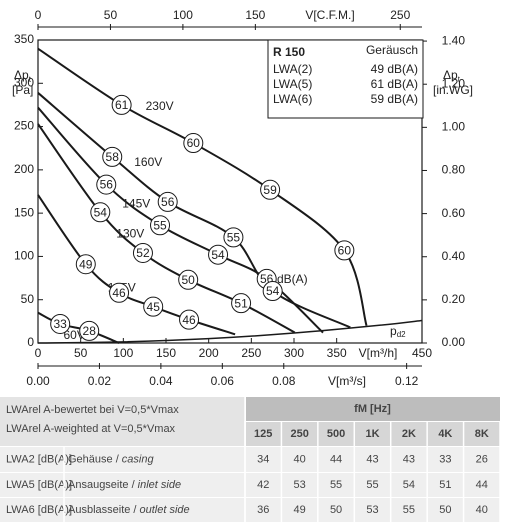  What do you see at coordinates (30, 79) in the screenshot?
I see `y-axis-label-sub: t` at bounding box center [30, 79].